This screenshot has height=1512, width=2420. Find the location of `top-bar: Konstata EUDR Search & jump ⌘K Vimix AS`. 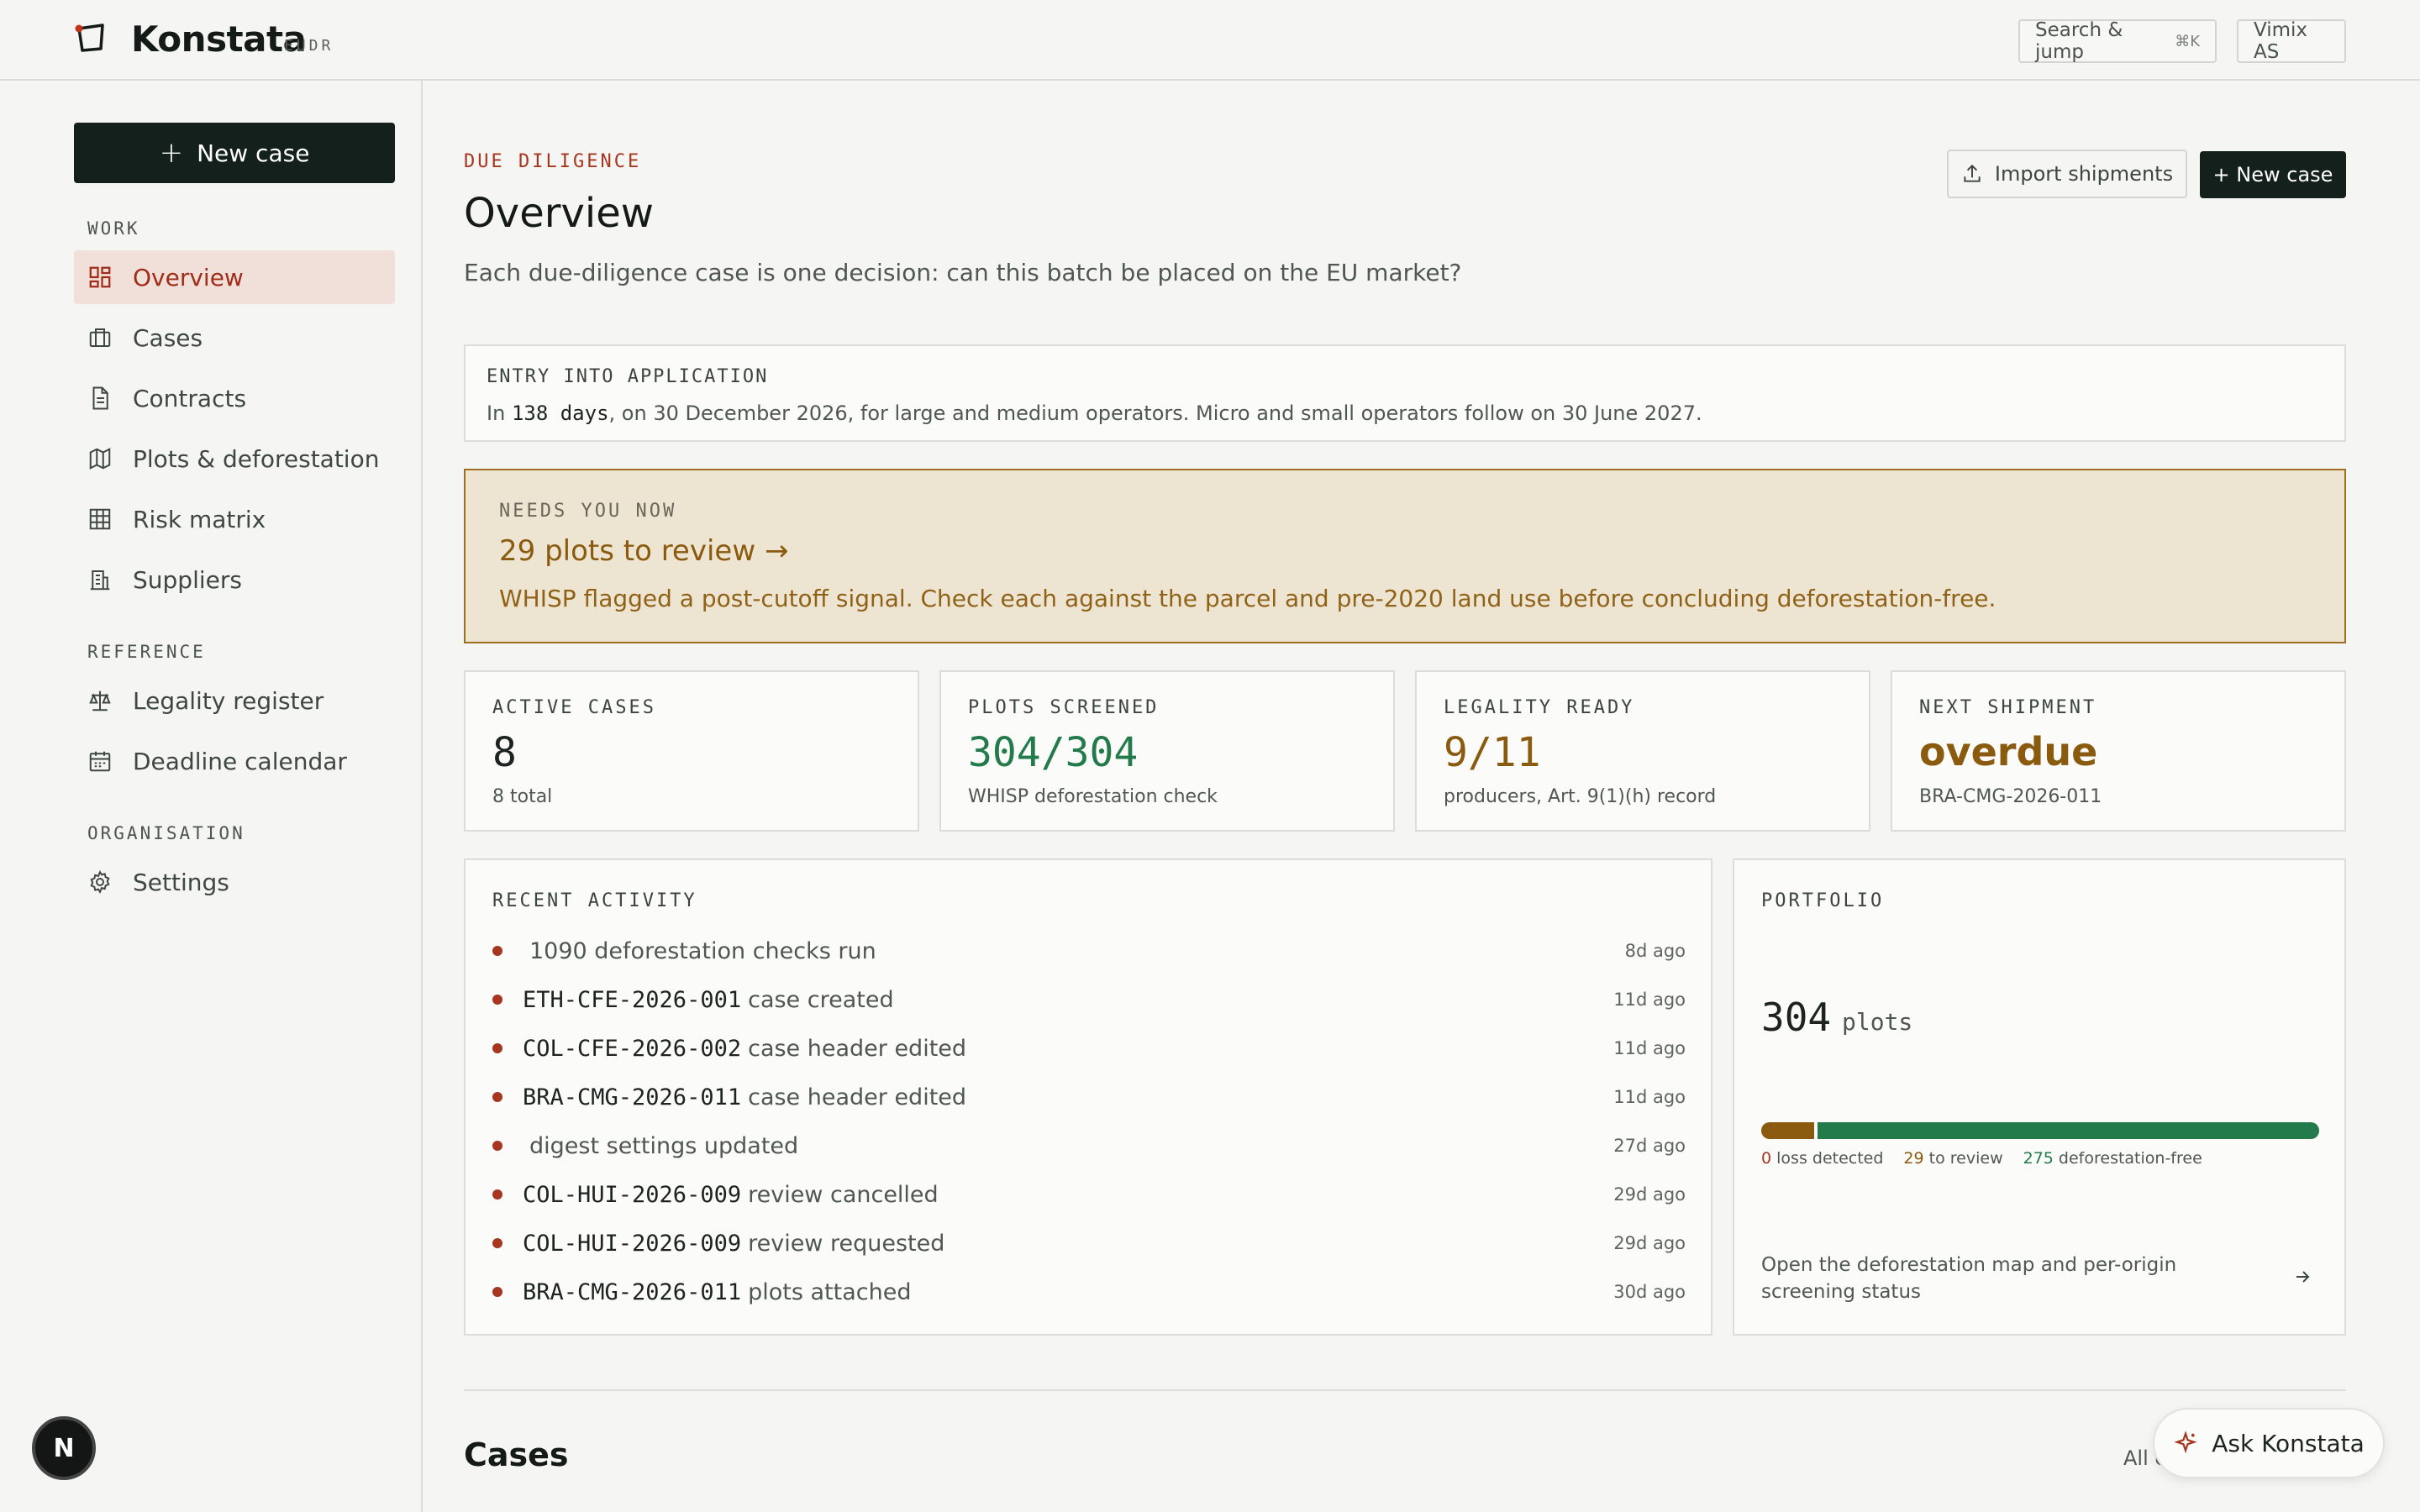

top-bar: Konstata EUDR Search & jump ⌘K Vimix AS is located at coordinates (1210, 40).